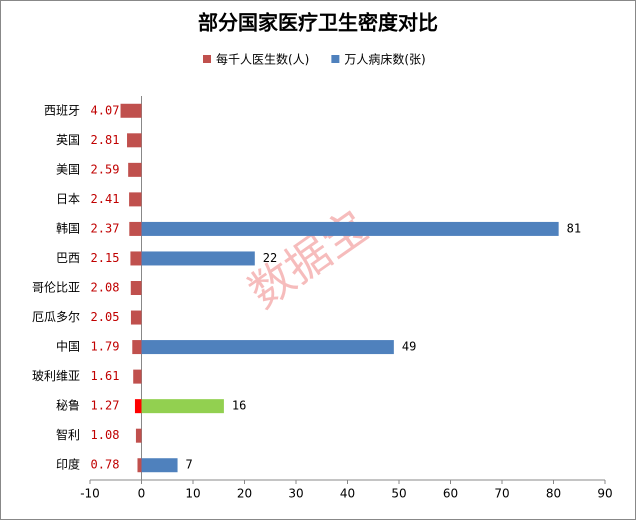 Image resolution: width=636 pixels, height=520 pixels. What do you see at coordinates (347, 494) in the screenshot?
I see `x-tick-label: 40` at bounding box center [347, 494].